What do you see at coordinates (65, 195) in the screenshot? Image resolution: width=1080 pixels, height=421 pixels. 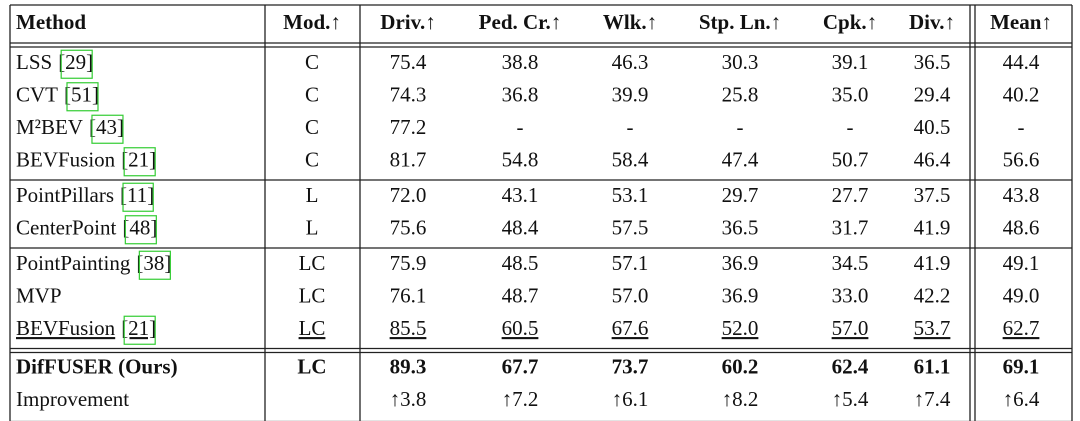 I see `method-name: PointPillars` at bounding box center [65, 195].